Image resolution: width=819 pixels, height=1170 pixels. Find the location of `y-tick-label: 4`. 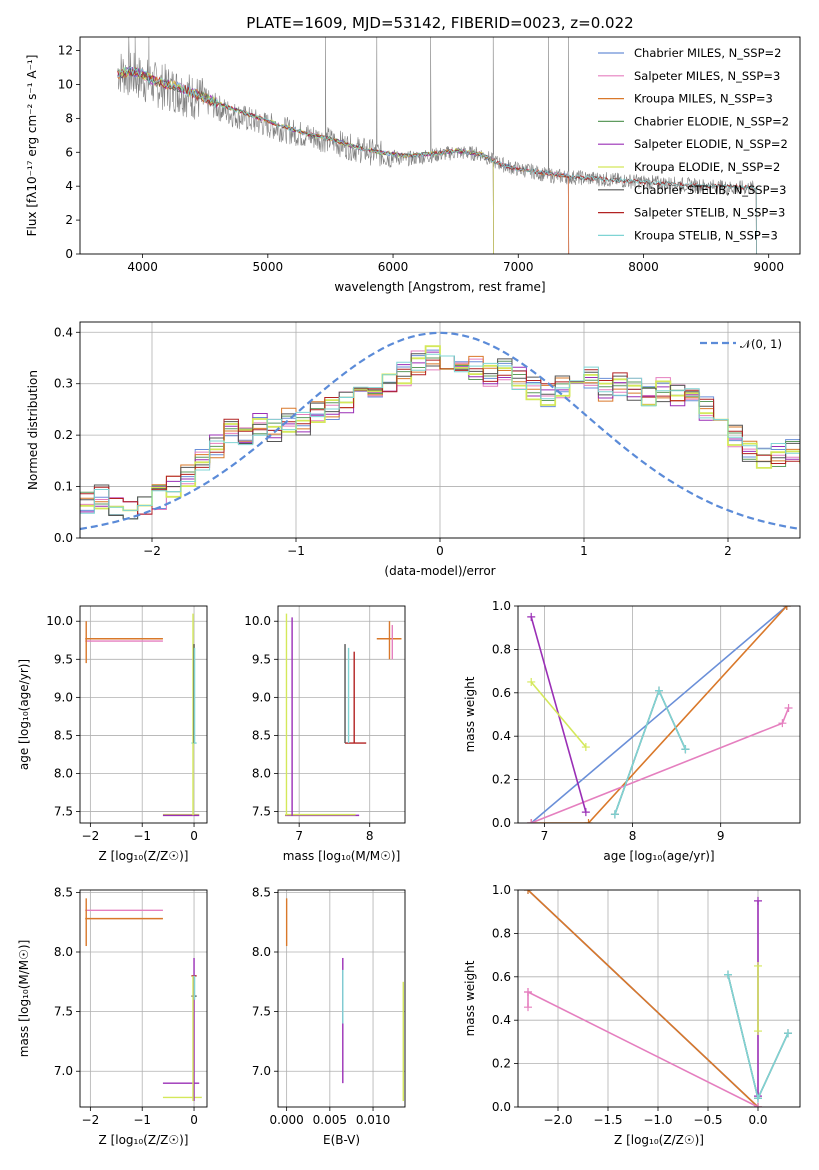

y-tick-label: 4 is located at coordinates (69, 186).